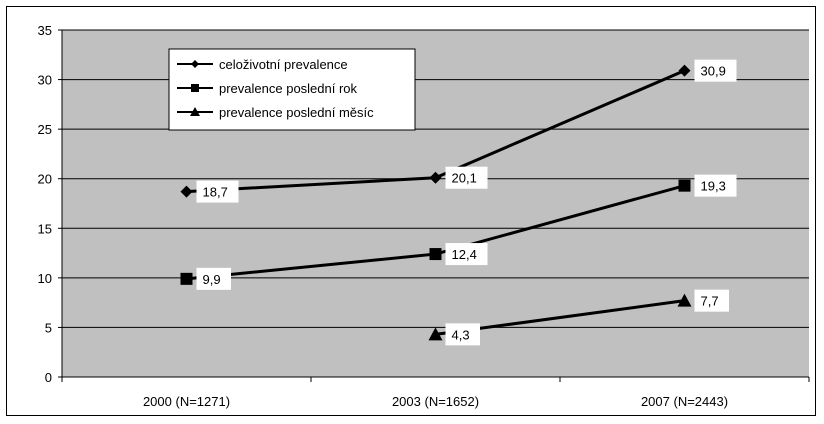  I want to click on data-label: 18,7, so click(215, 192).